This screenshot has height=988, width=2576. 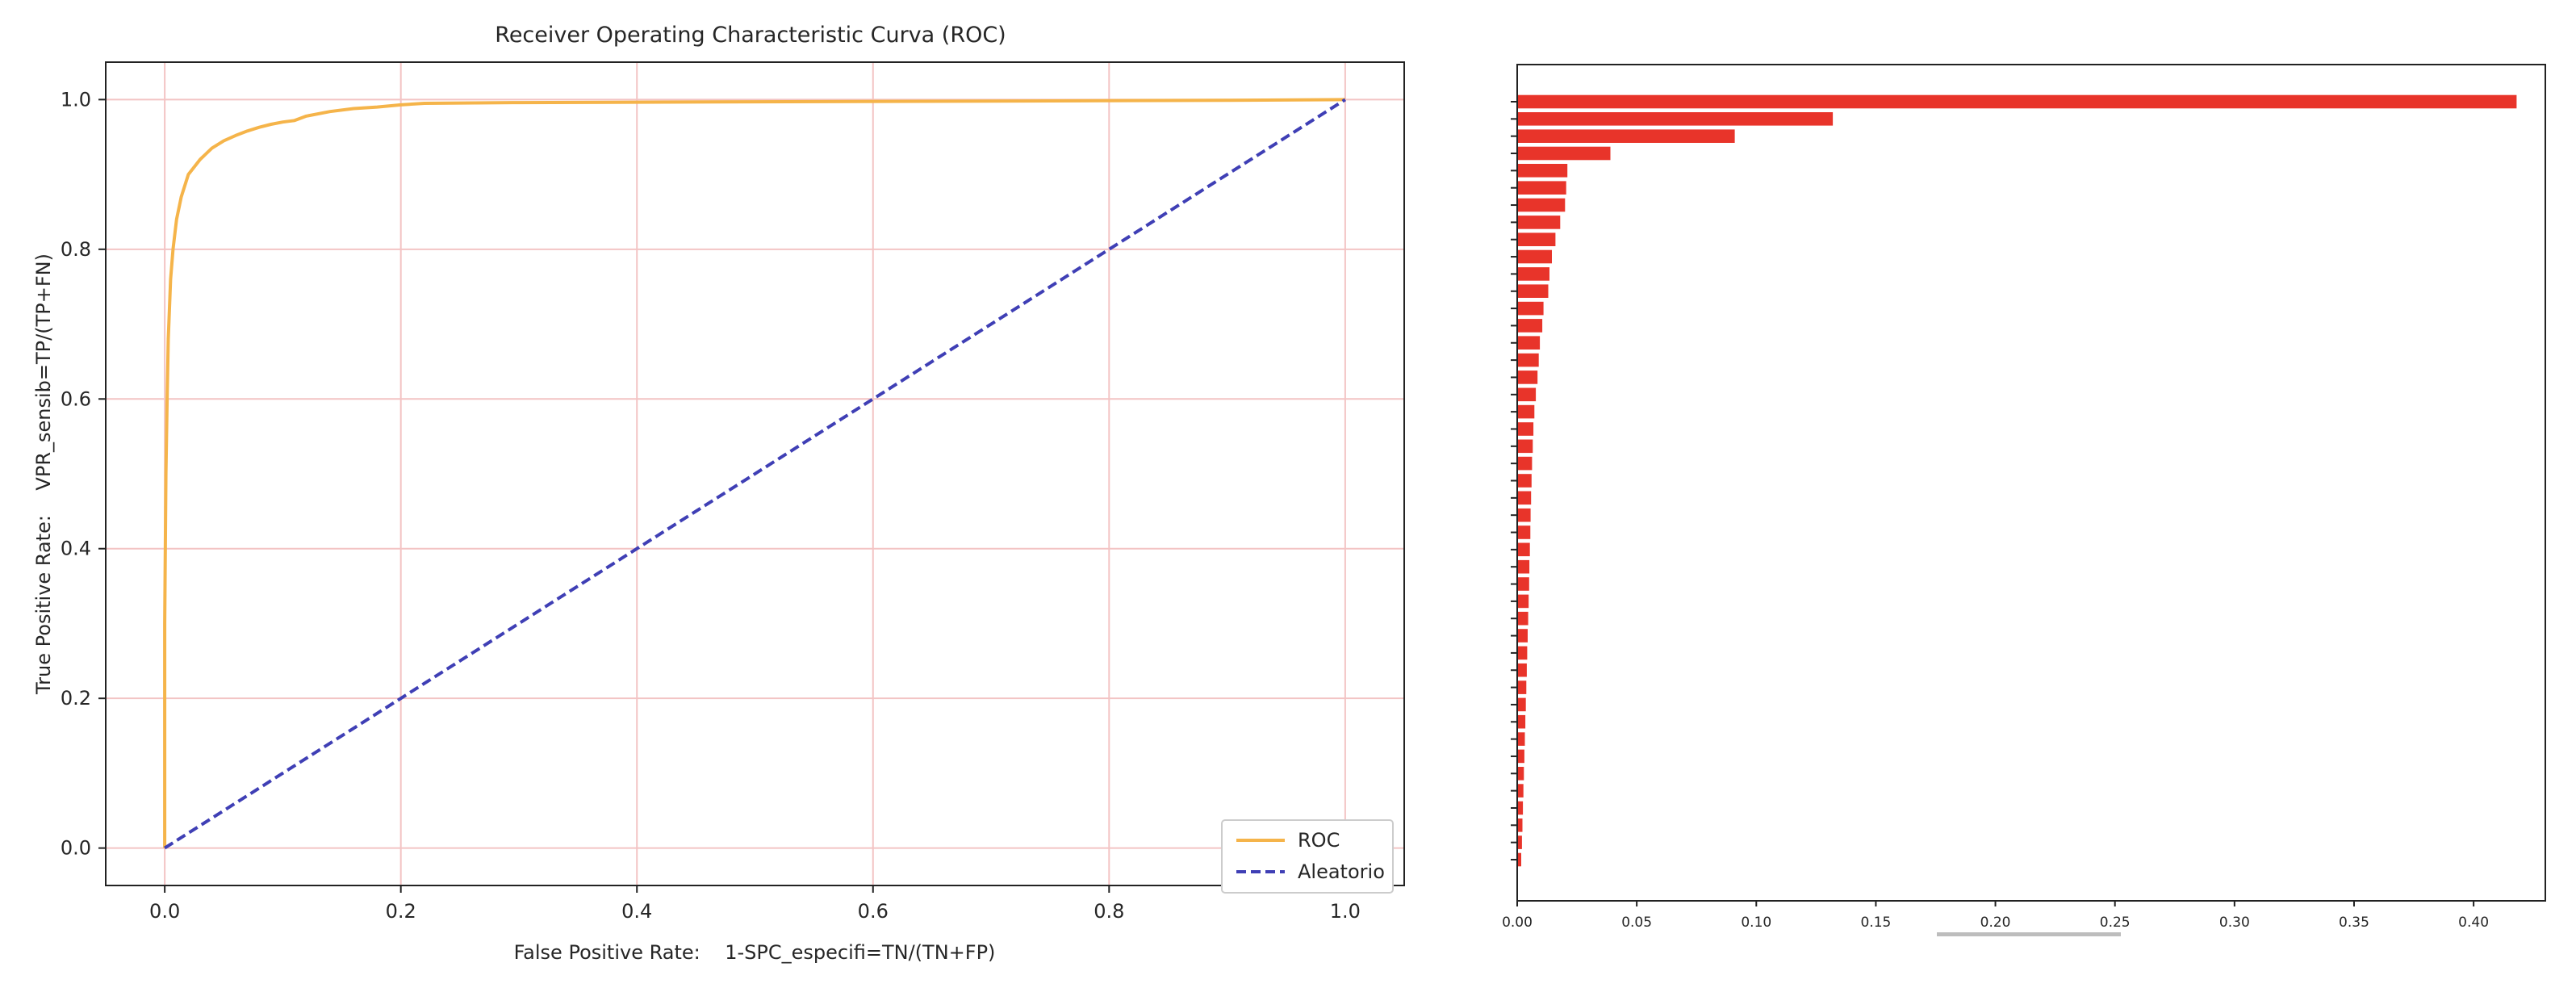 What do you see at coordinates (2234, 923) in the screenshot?
I see `bar-x-tick-label: 0.30` at bounding box center [2234, 923].